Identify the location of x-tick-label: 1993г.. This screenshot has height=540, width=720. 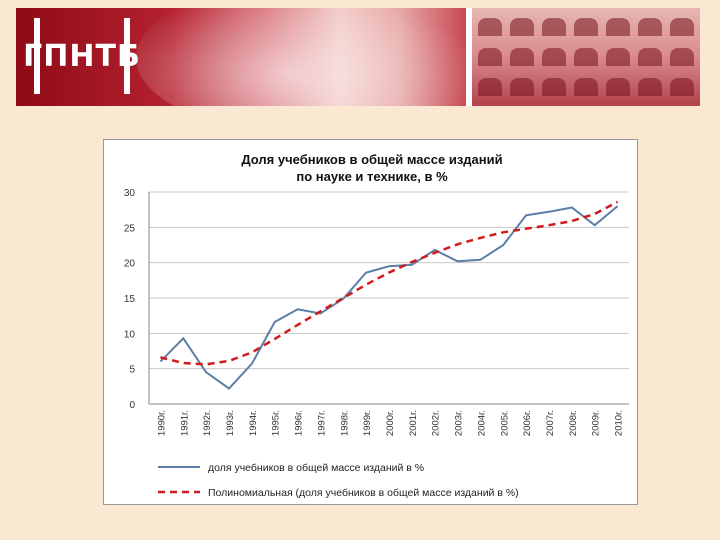
(230, 423).